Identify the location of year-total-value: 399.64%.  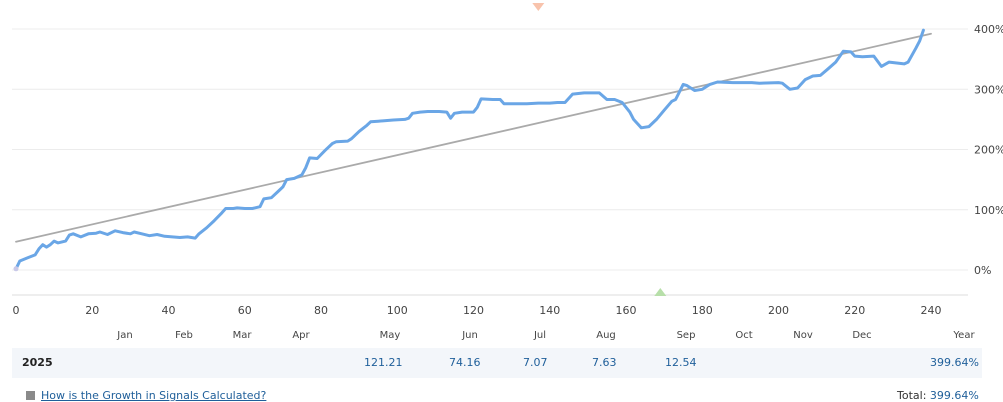
(954, 362).